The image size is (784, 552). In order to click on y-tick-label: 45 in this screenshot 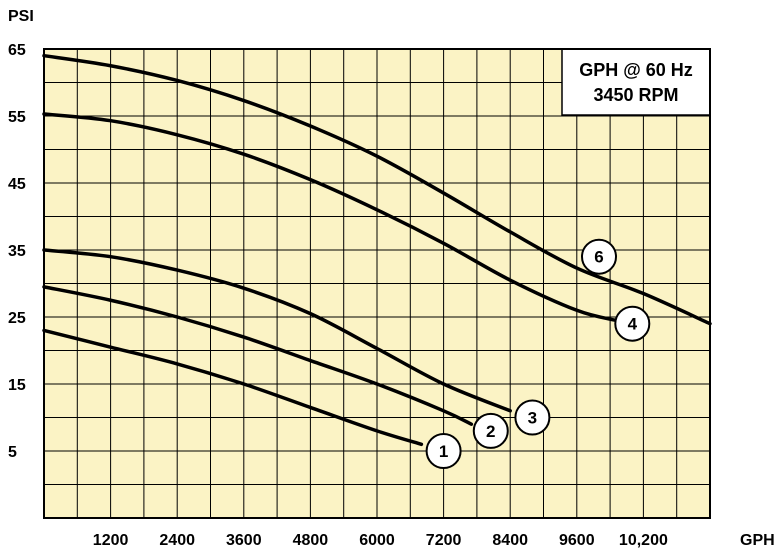, I will do `click(17, 184)`.